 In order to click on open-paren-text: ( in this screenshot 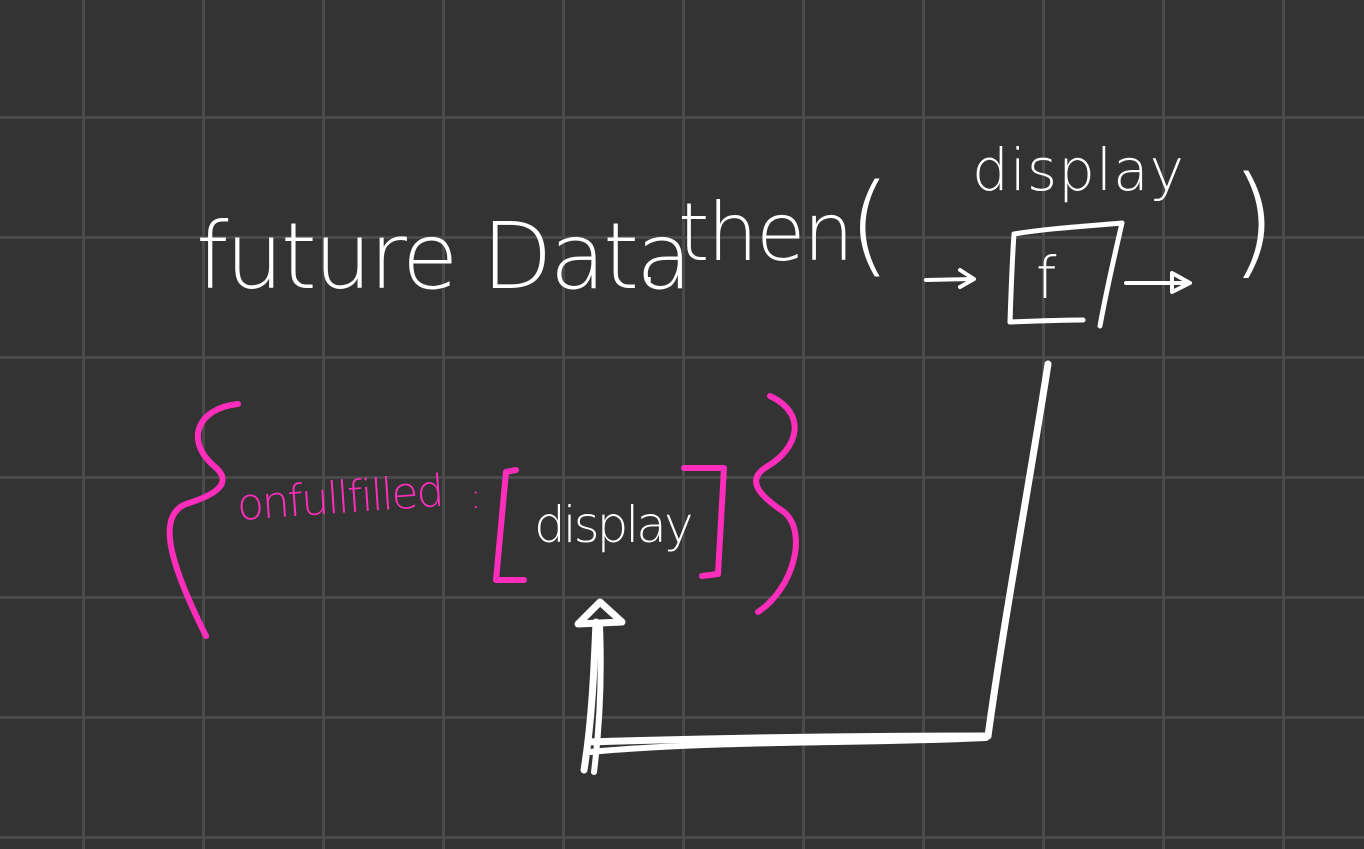, I will do `click(869, 224)`.